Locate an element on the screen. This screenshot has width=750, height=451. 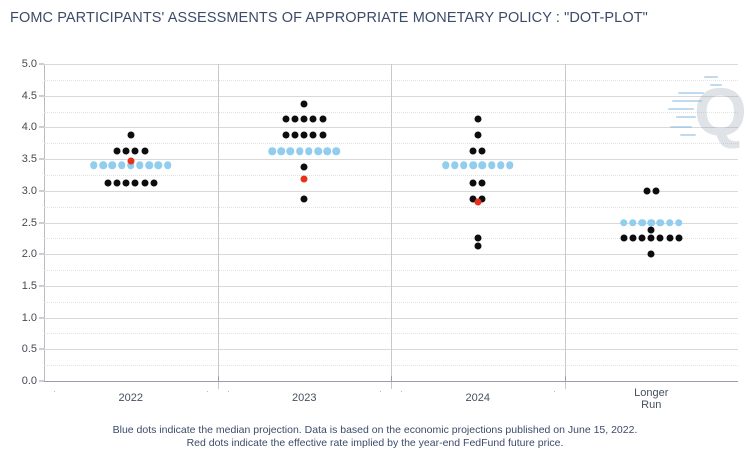
y-axis-tick-label: 0.0 is located at coordinates (29, 381).